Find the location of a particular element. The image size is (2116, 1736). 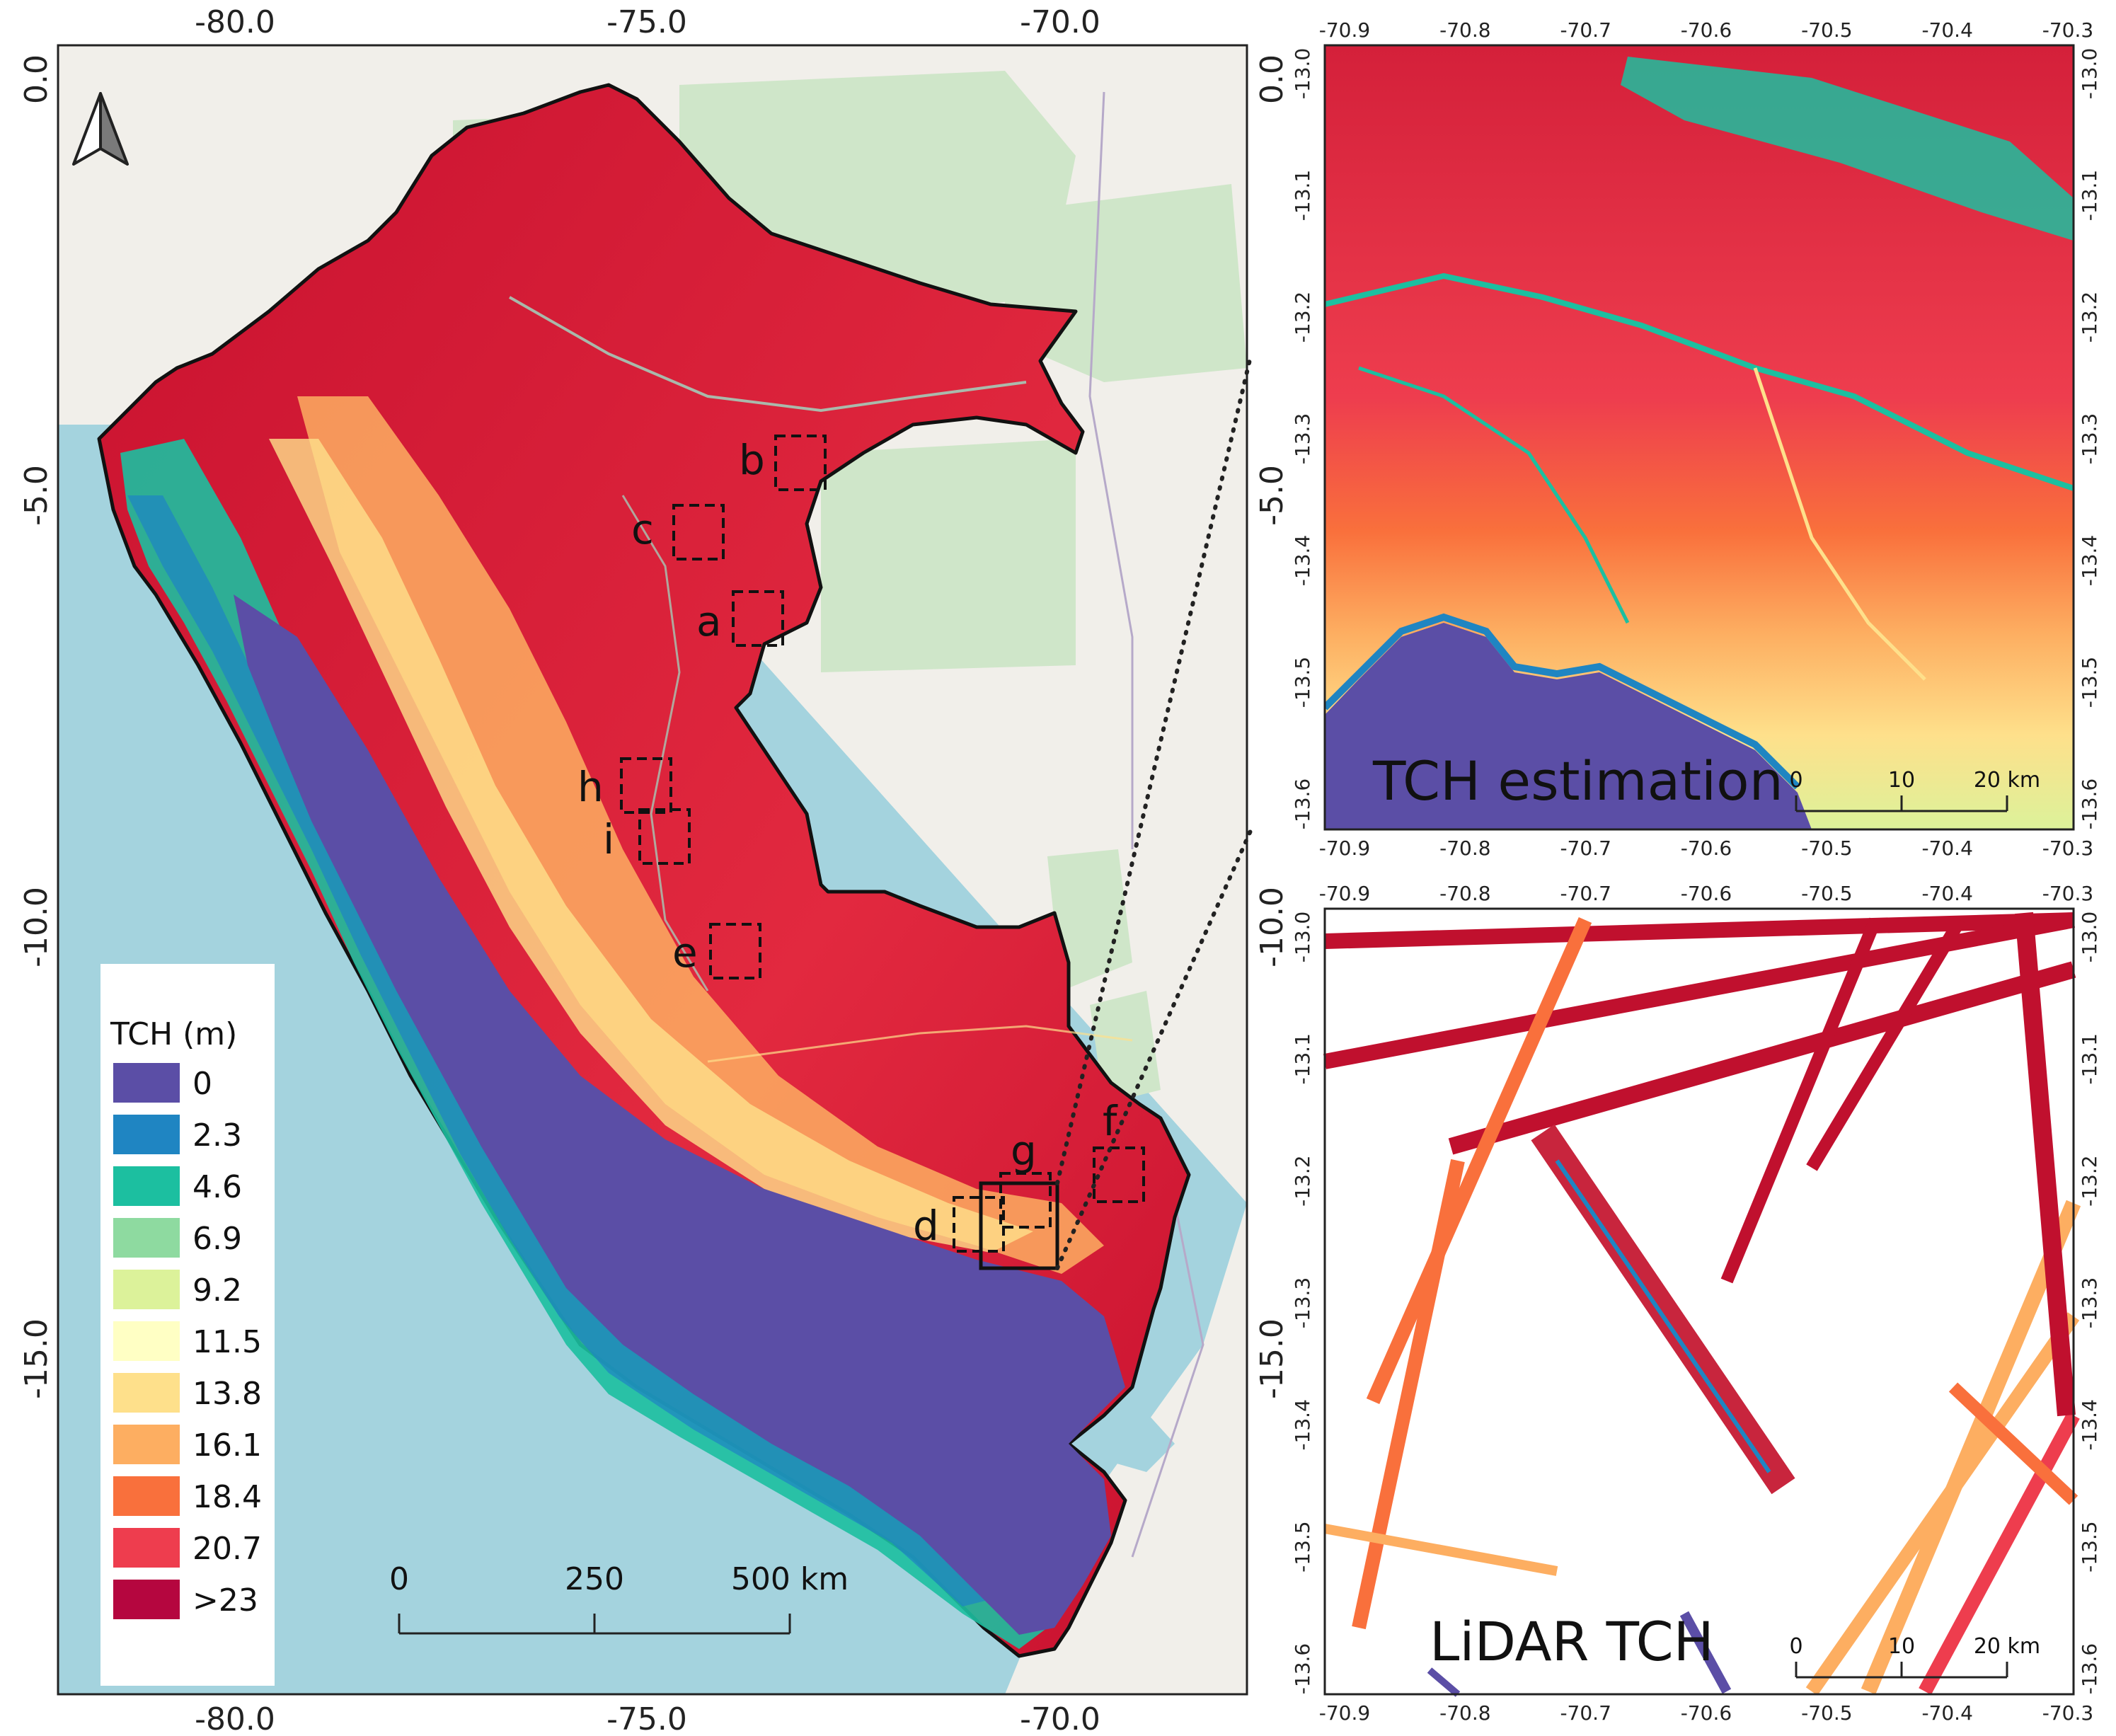

inset-top-lat-tick: -13.6 is located at coordinates (2089, 803).